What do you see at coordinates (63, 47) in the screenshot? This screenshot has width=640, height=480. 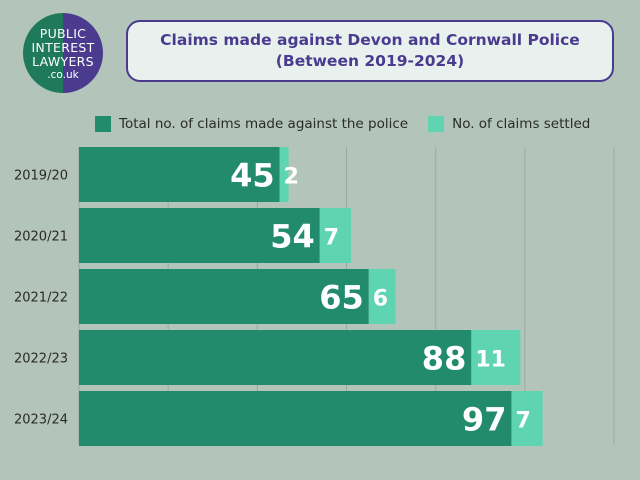 I see `logo-line-2: INTEREST` at bounding box center [63, 47].